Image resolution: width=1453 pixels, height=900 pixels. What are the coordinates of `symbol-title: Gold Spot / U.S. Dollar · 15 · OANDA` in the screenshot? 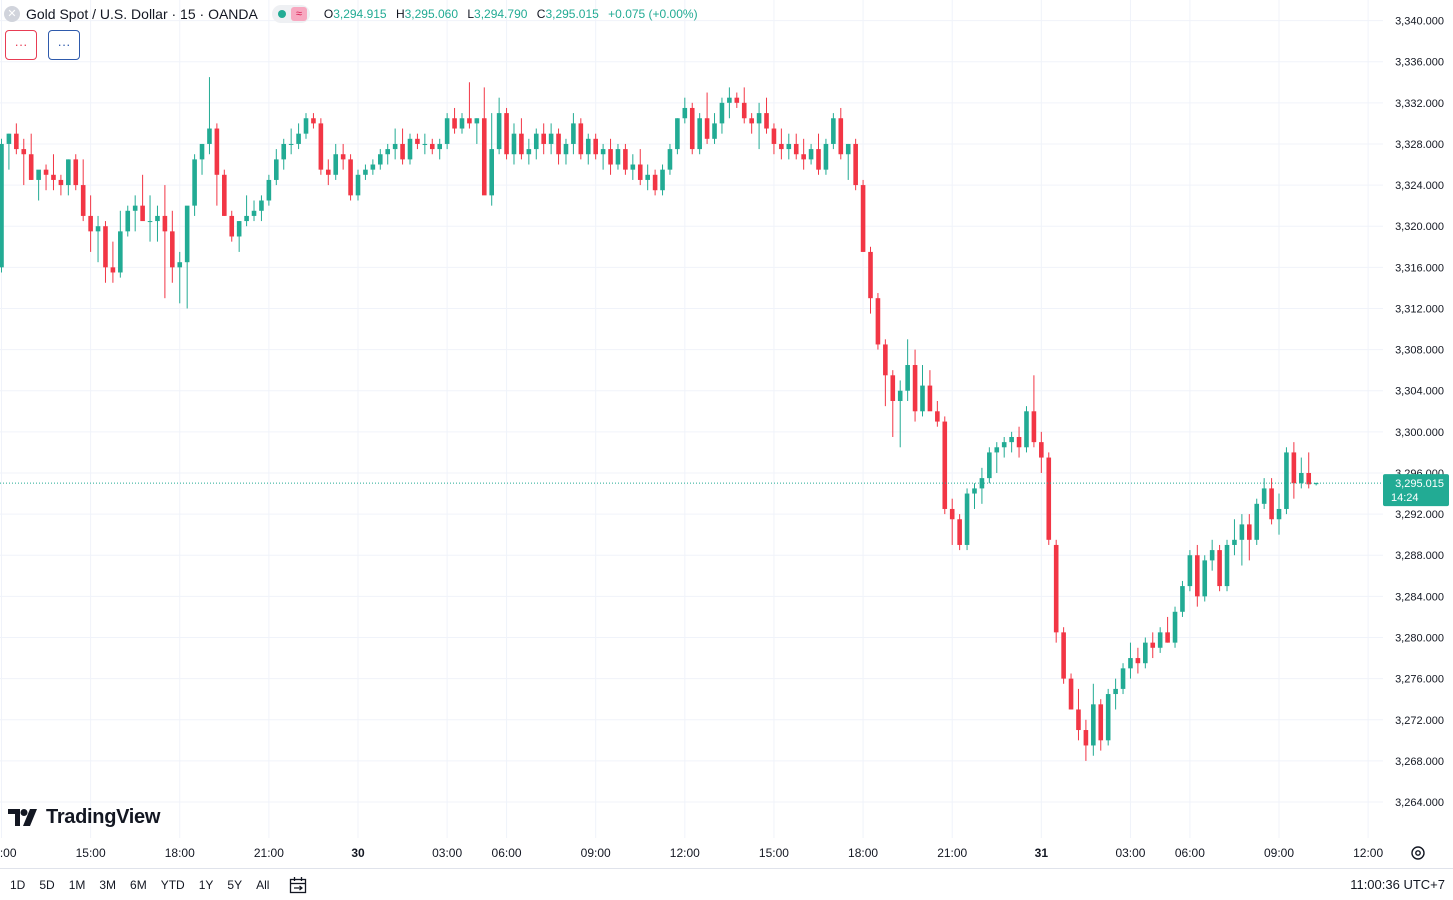 It's located at (142, 14).